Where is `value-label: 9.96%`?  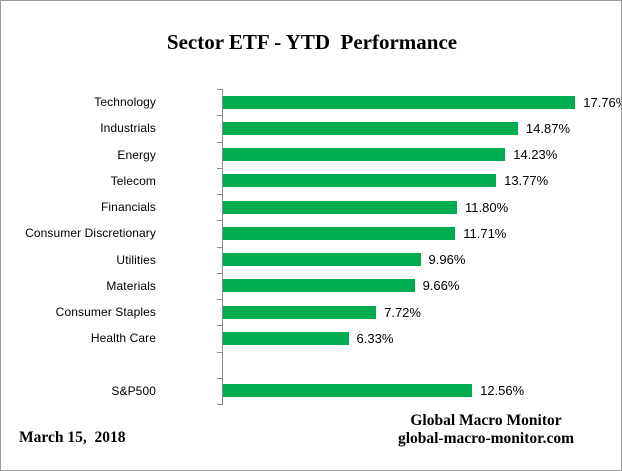
value-label: 9.96% is located at coordinates (447, 260).